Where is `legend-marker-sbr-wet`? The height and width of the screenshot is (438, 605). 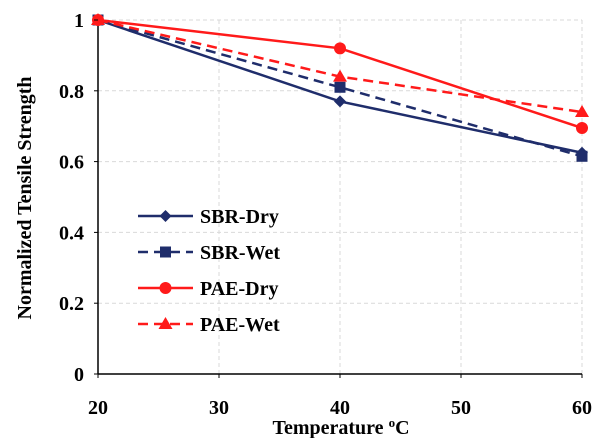
legend-marker-sbr-wet is located at coordinates (165, 252).